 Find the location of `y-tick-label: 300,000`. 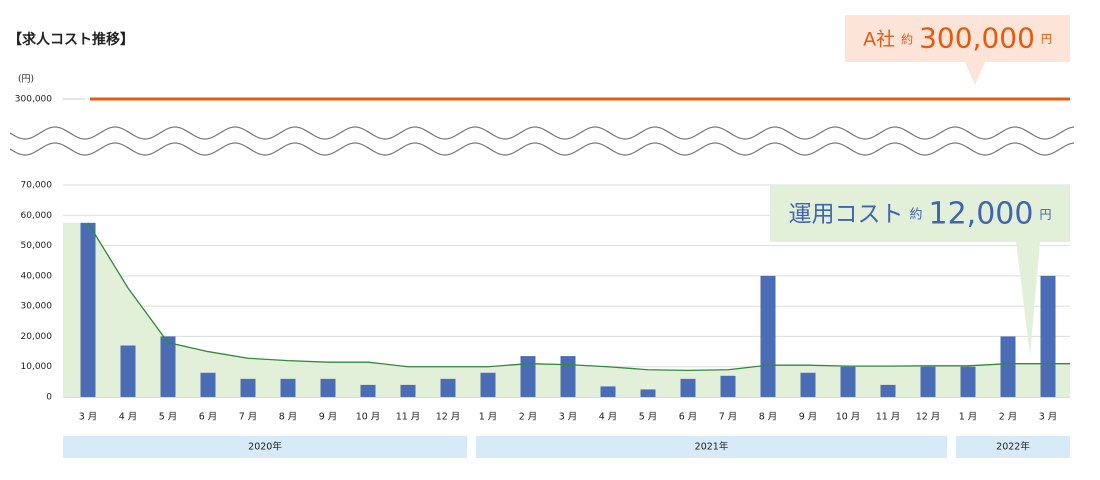

y-tick-label: 300,000 is located at coordinates (33, 100).